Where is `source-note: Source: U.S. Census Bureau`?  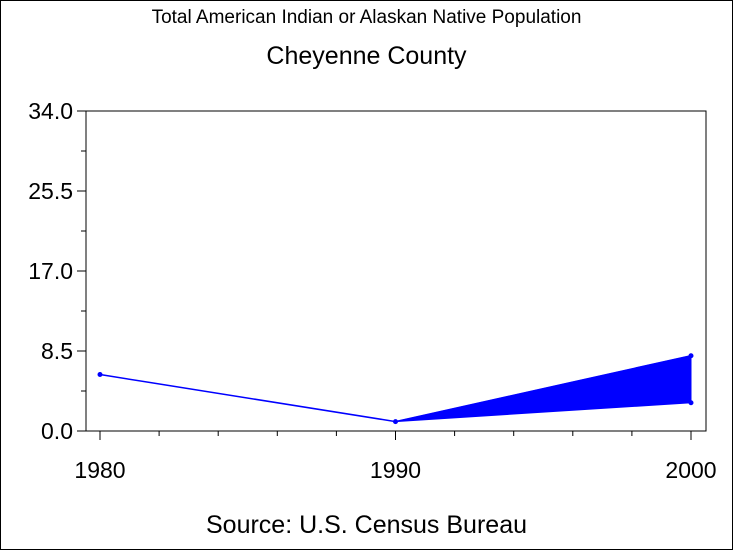
source-note: Source: U.S. Census Bureau is located at coordinates (366, 525).